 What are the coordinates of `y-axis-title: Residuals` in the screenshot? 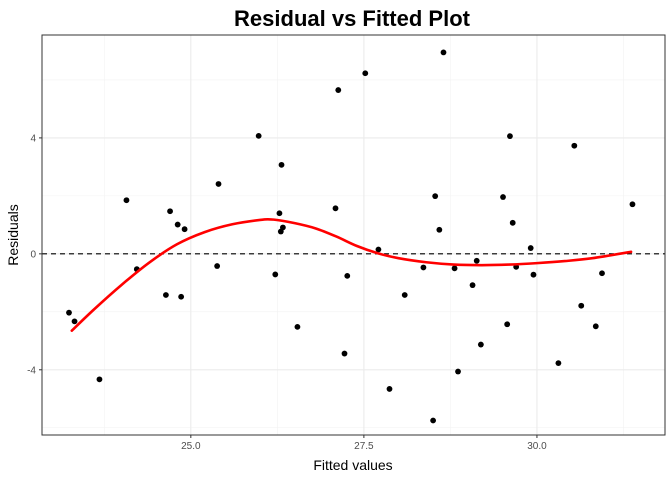 It's located at (13, 234).